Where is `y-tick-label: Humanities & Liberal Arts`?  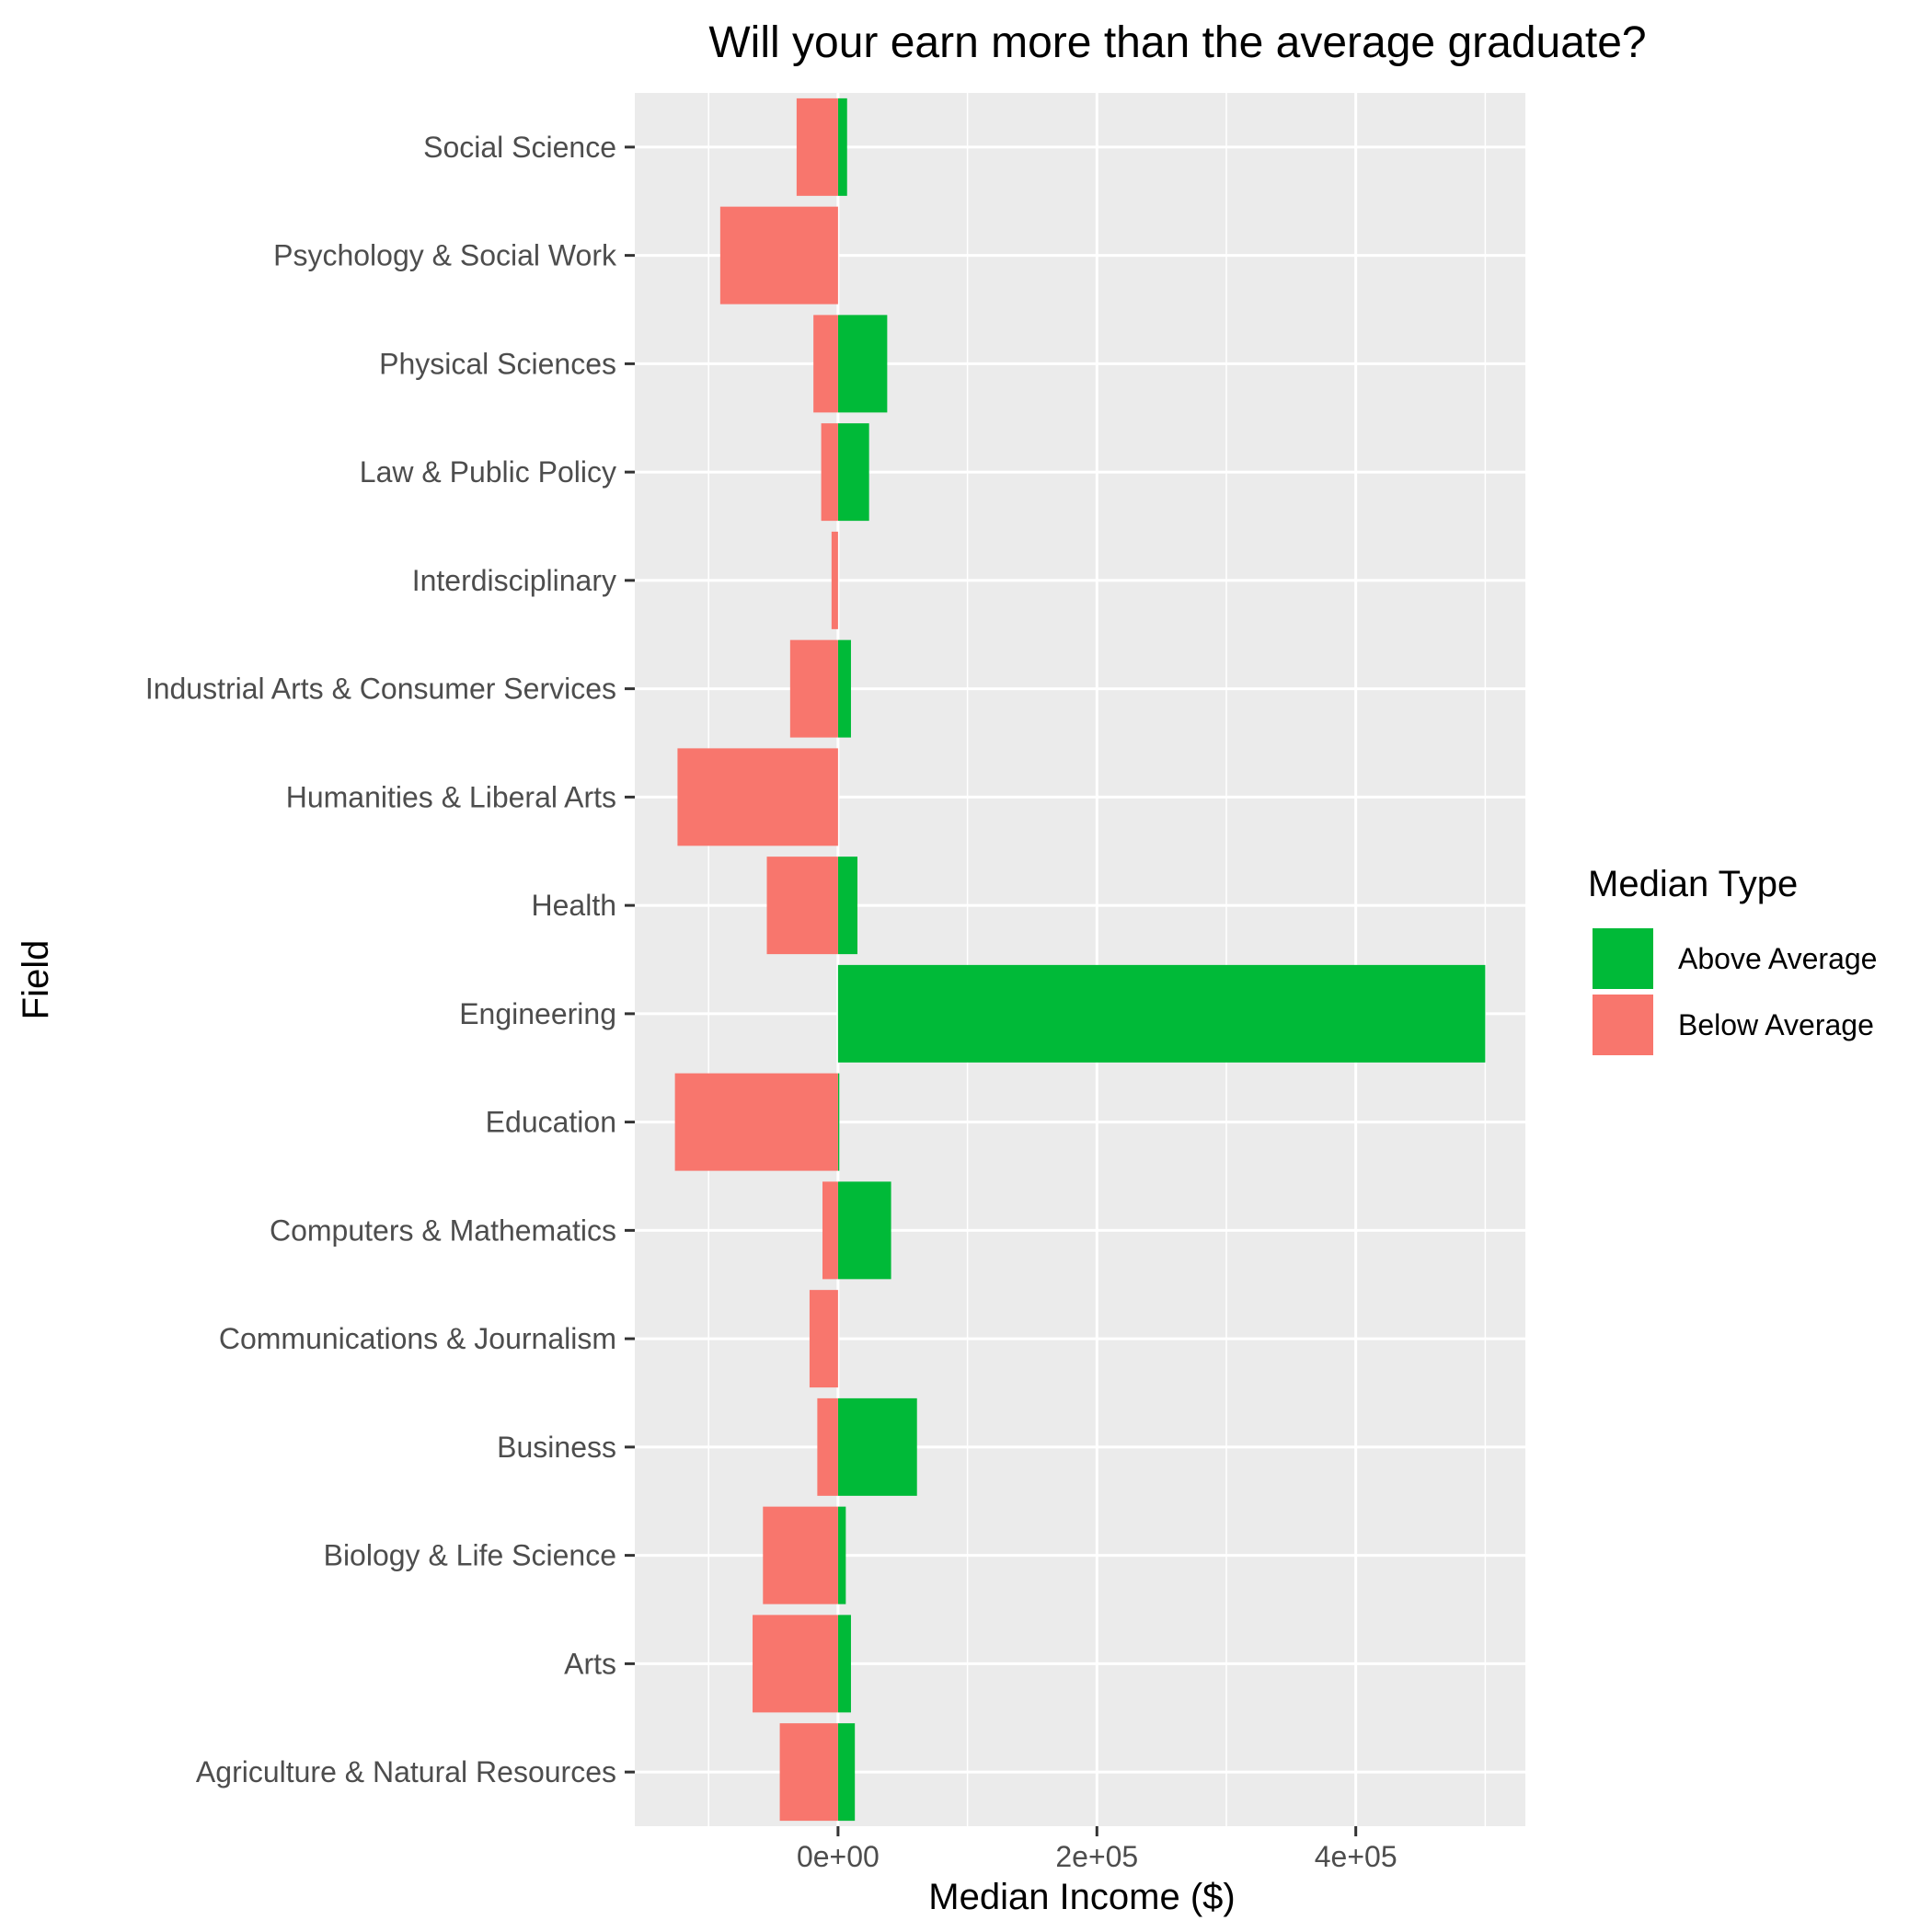 y-tick-label: Humanities & Liberal Arts is located at coordinates (451, 796).